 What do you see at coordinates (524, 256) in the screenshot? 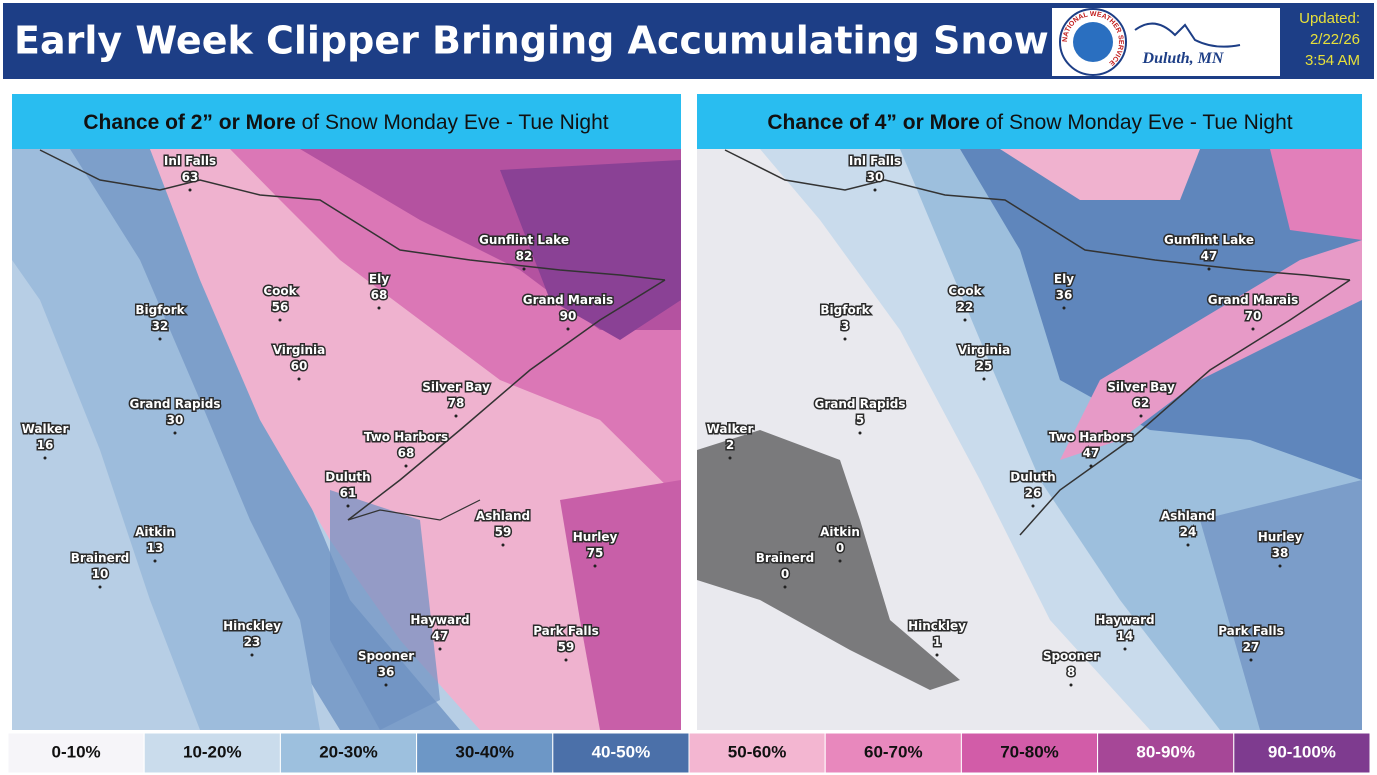
I see `city-value: 82` at bounding box center [524, 256].